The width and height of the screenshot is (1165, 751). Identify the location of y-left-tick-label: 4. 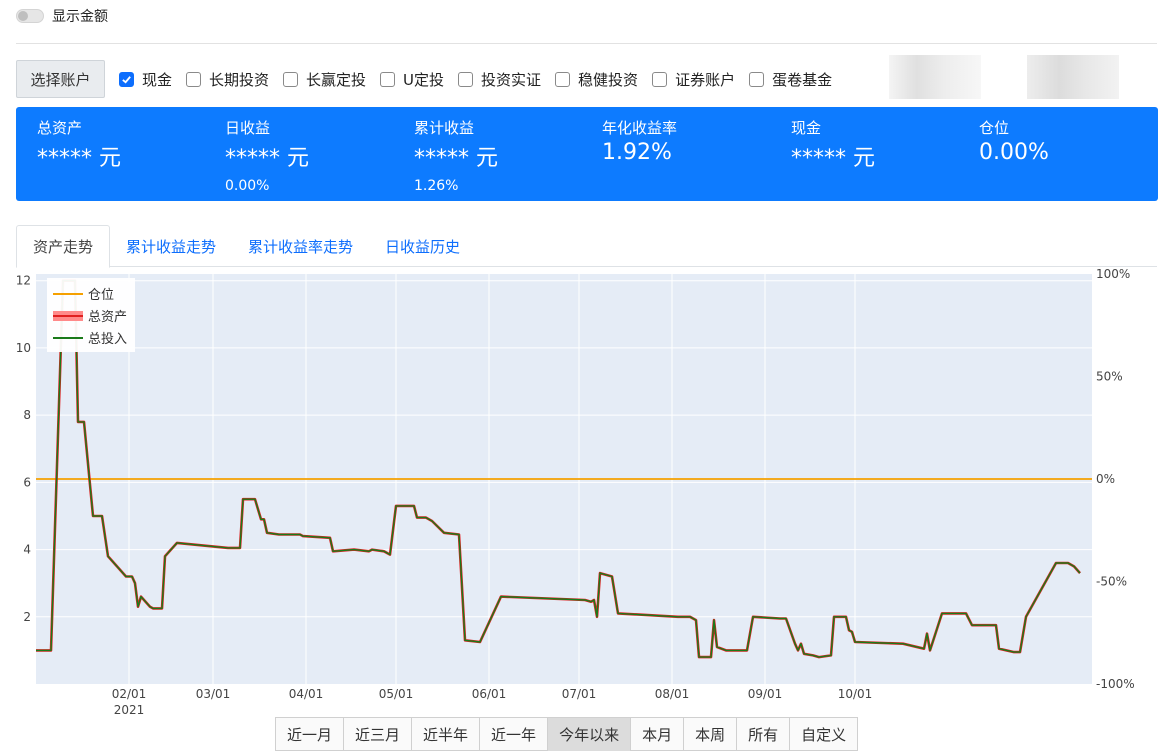
(27, 550).